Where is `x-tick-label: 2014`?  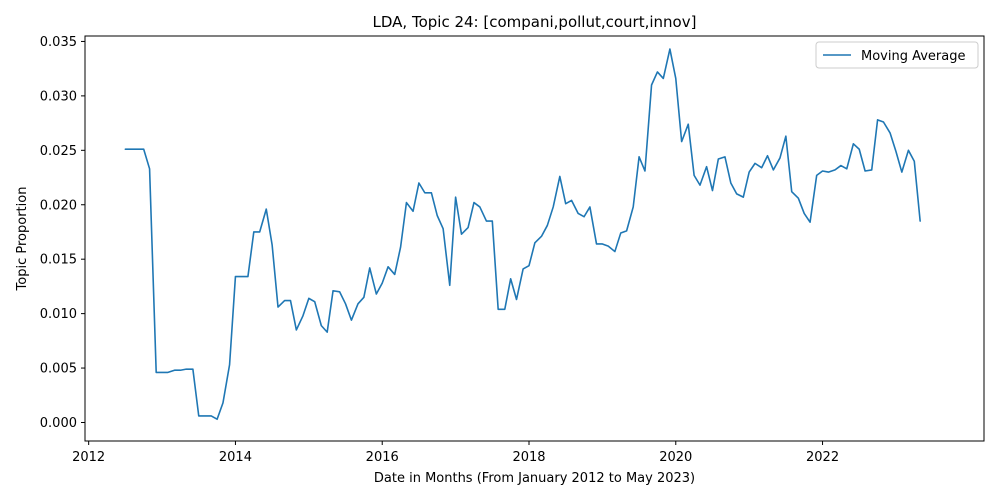
x-tick-label: 2014 is located at coordinates (235, 457).